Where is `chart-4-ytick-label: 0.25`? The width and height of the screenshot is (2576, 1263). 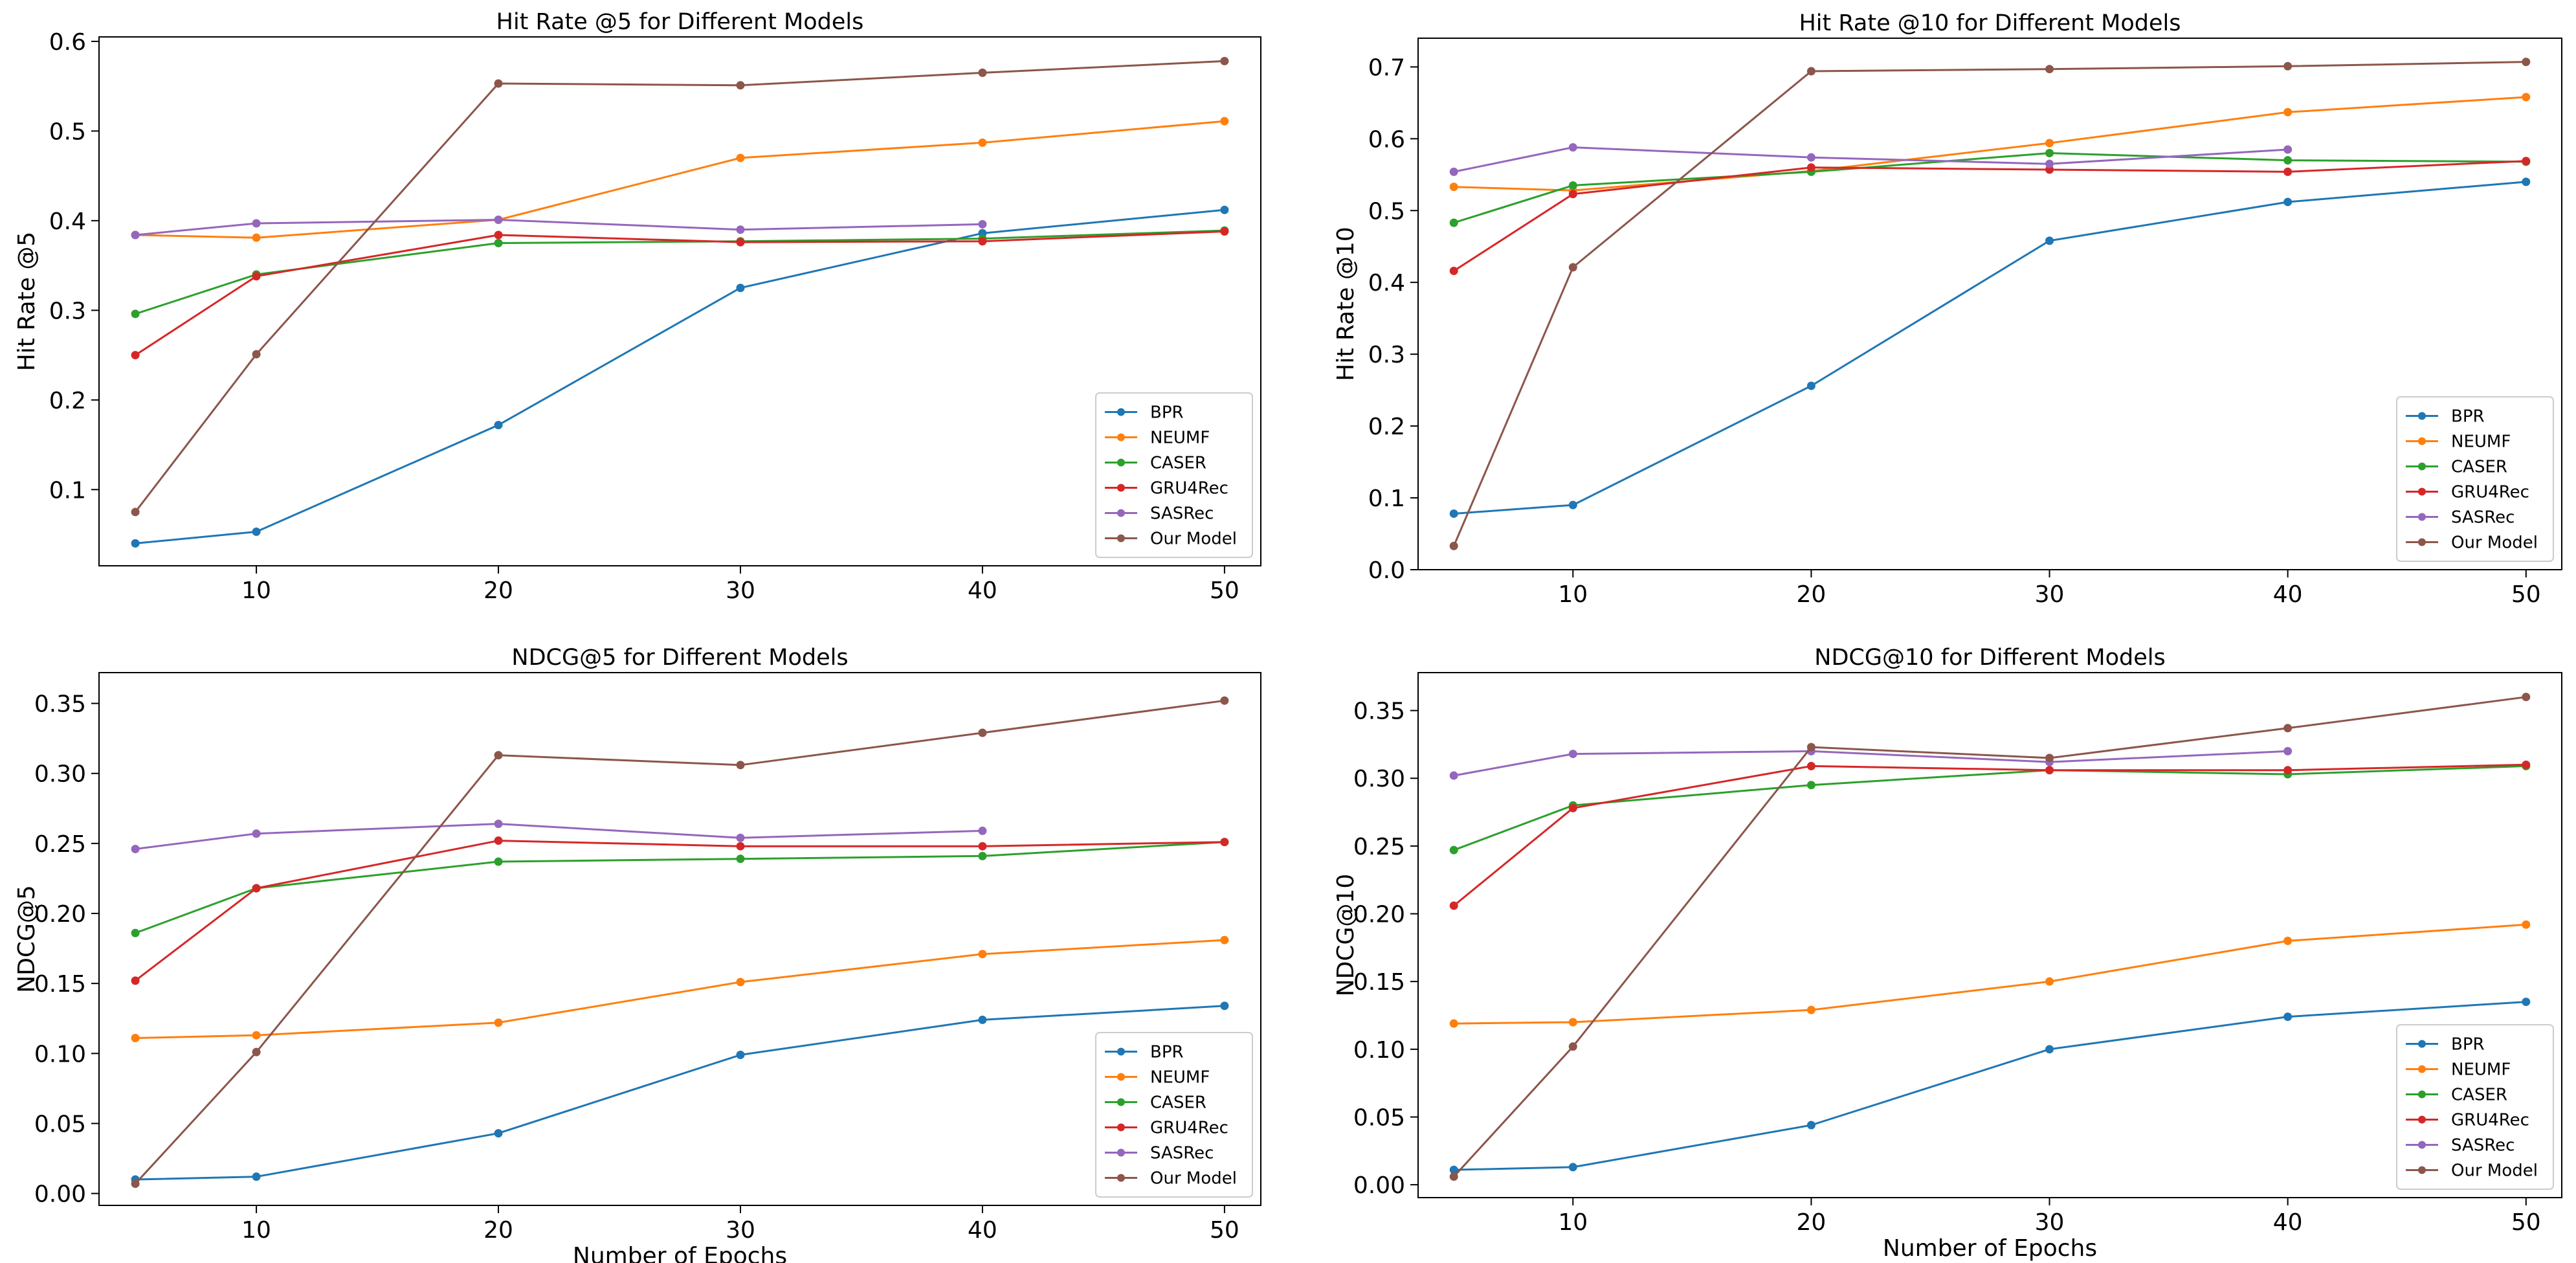 chart-4-ytick-label: 0.25 is located at coordinates (1379, 847).